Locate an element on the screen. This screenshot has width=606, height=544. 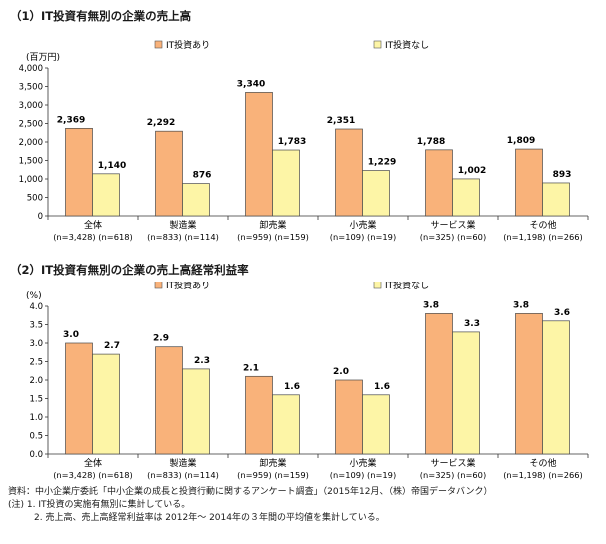
y-tick-label: 2,000 is located at coordinates (31, 143).